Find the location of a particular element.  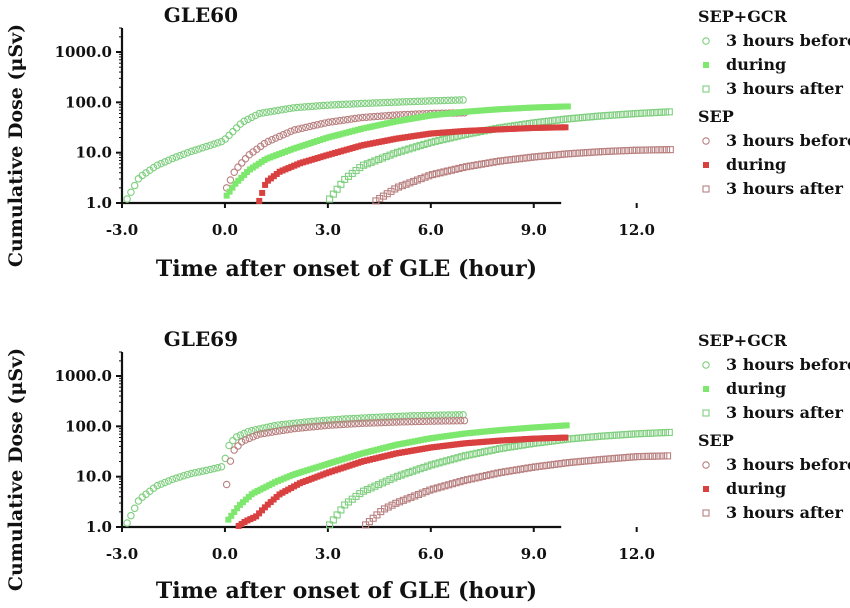

x-tick-label: 3.0 is located at coordinates (328, 230).